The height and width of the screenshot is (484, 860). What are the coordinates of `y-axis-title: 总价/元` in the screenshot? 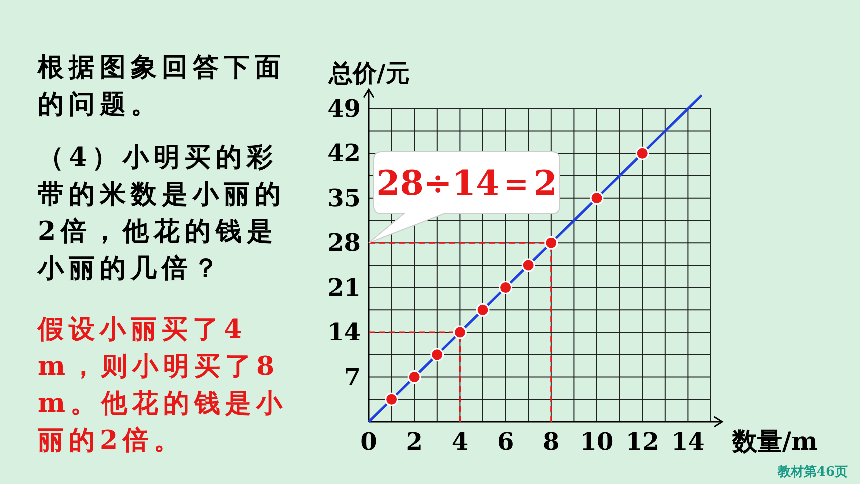 It's located at (369, 73).